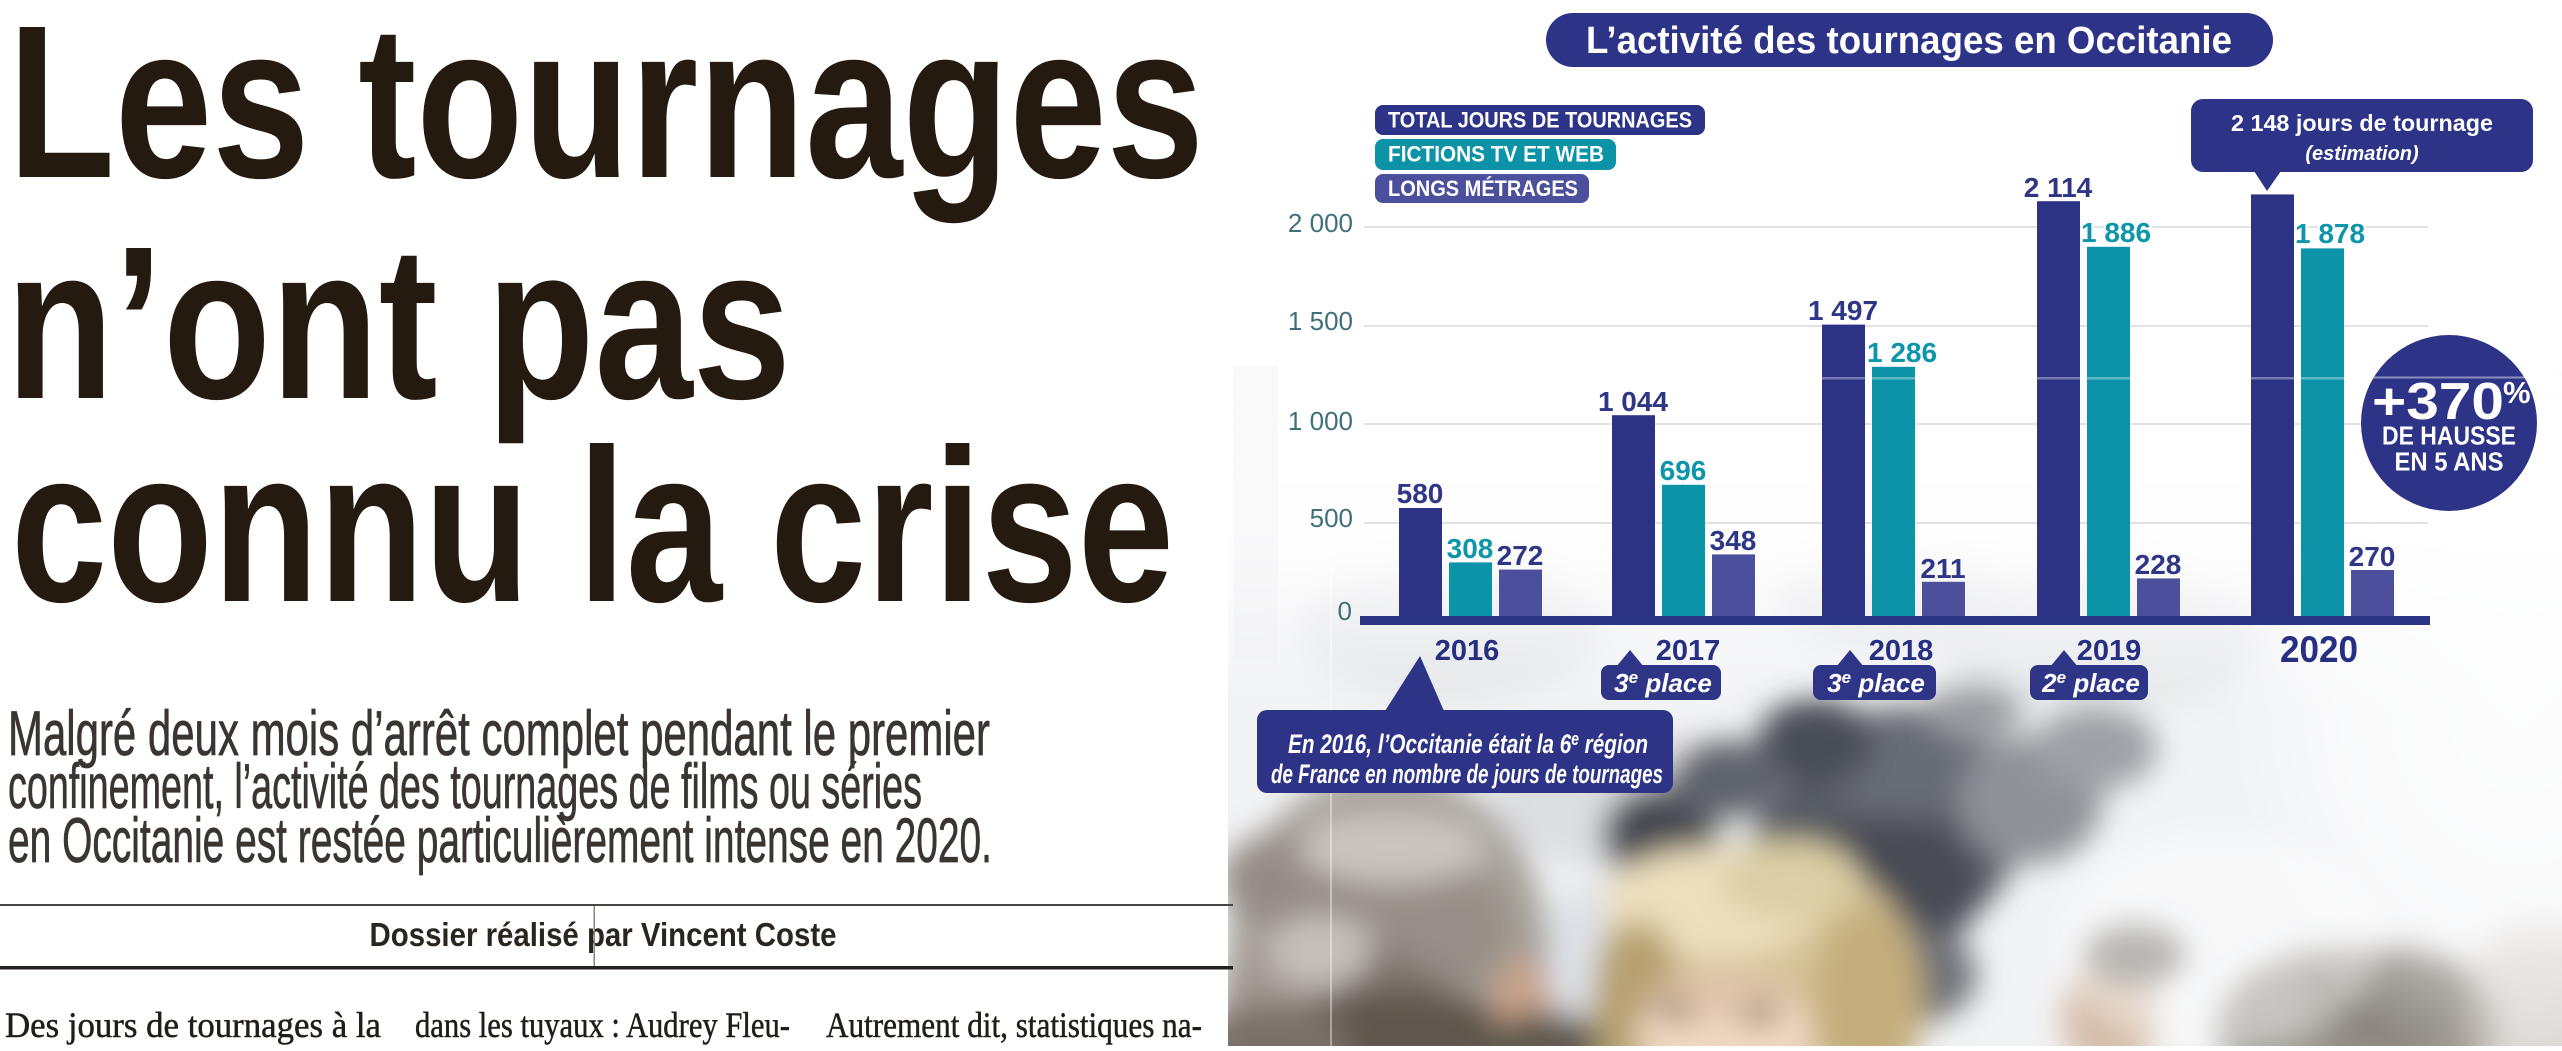 The image size is (2562, 1051). What do you see at coordinates (1633, 401) in the screenshot?
I see `svg-text: 1 044` at bounding box center [1633, 401].